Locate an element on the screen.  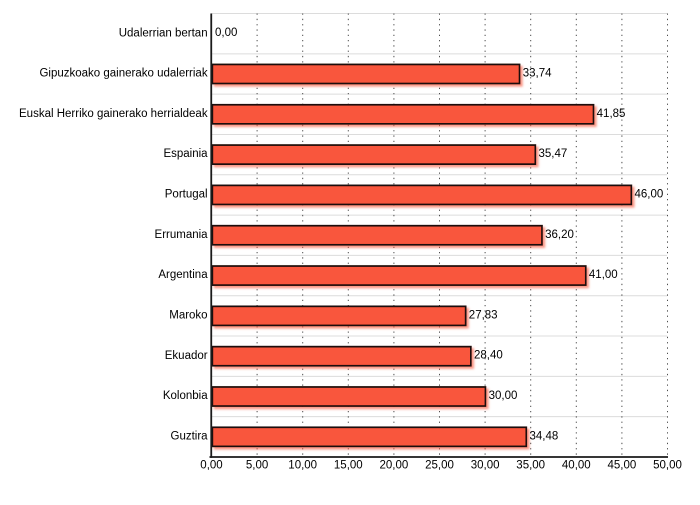
svg-text: Ekuador is located at coordinates (186, 356).